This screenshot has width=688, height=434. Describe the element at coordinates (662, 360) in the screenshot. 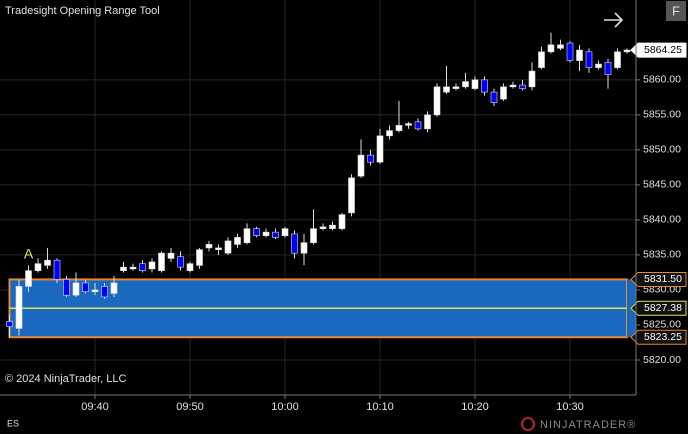

I see `y-tick-label: 5820.00` at that location.